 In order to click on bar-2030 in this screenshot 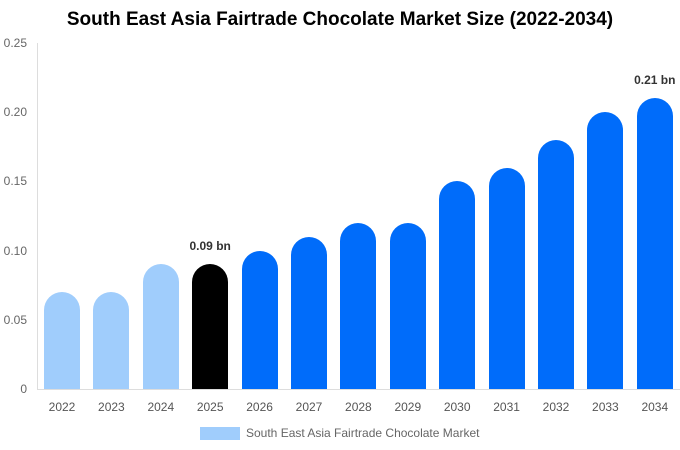, I will do `click(457, 285)`.